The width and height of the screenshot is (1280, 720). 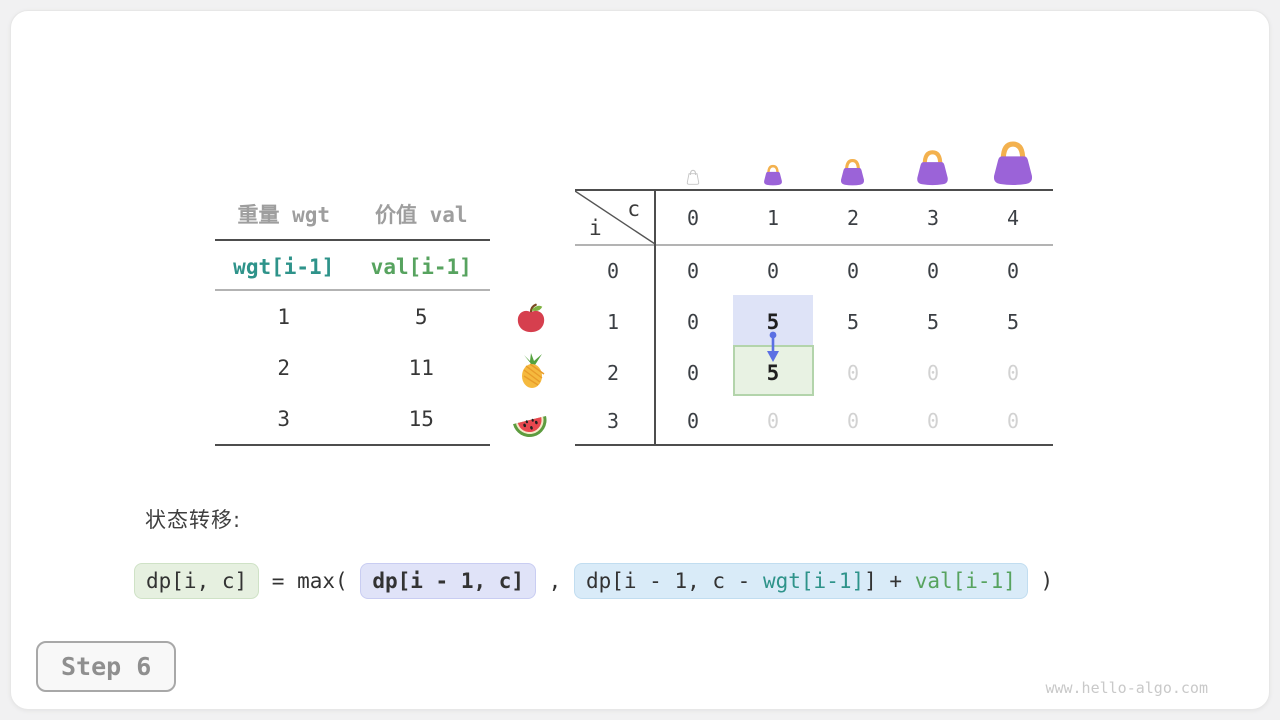 I want to click on dp-col-header: 0, so click(x=693, y=217).